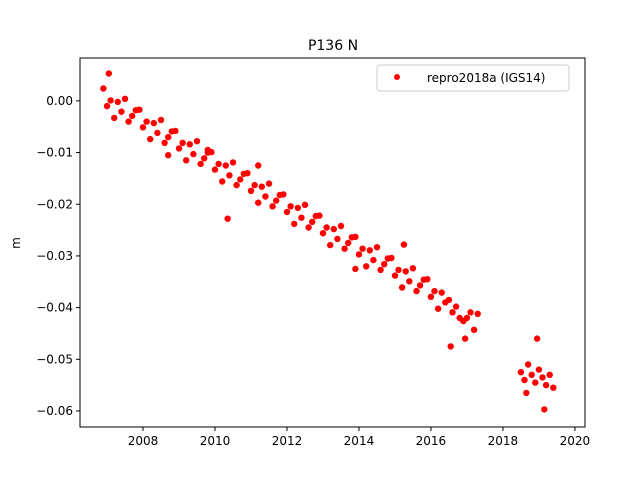 The image size is (640, 484). I want to click on legend: repro2018a (IGS14), so click(473, 78).